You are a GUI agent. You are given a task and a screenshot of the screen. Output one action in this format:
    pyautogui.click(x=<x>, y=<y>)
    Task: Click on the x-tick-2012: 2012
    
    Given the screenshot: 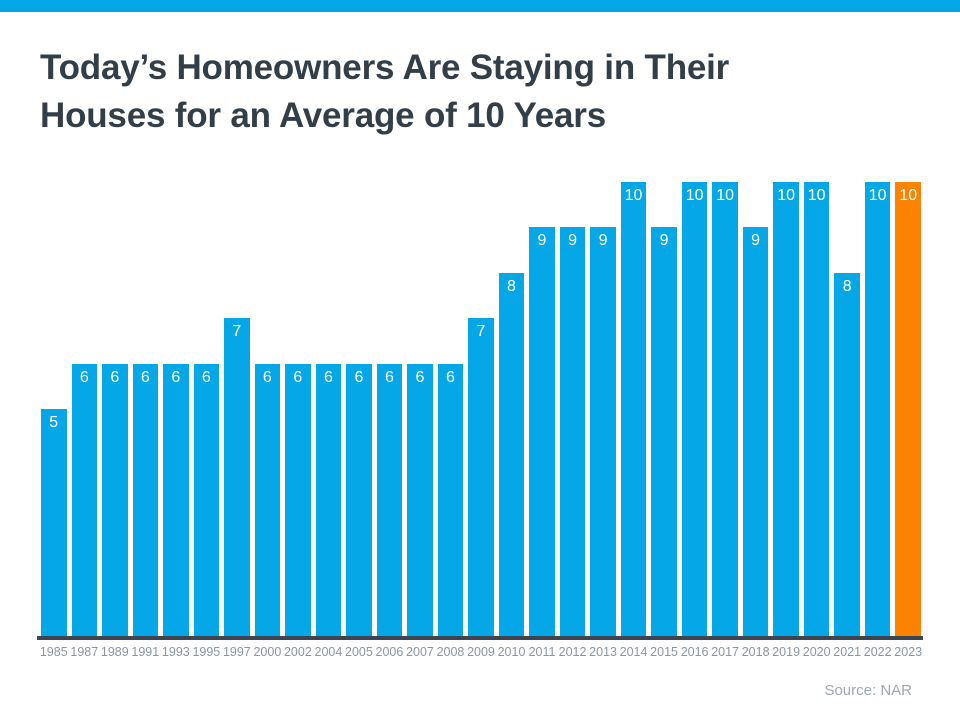 What is the action you would take?
    pyautogui.click(x=572, y=652)
    